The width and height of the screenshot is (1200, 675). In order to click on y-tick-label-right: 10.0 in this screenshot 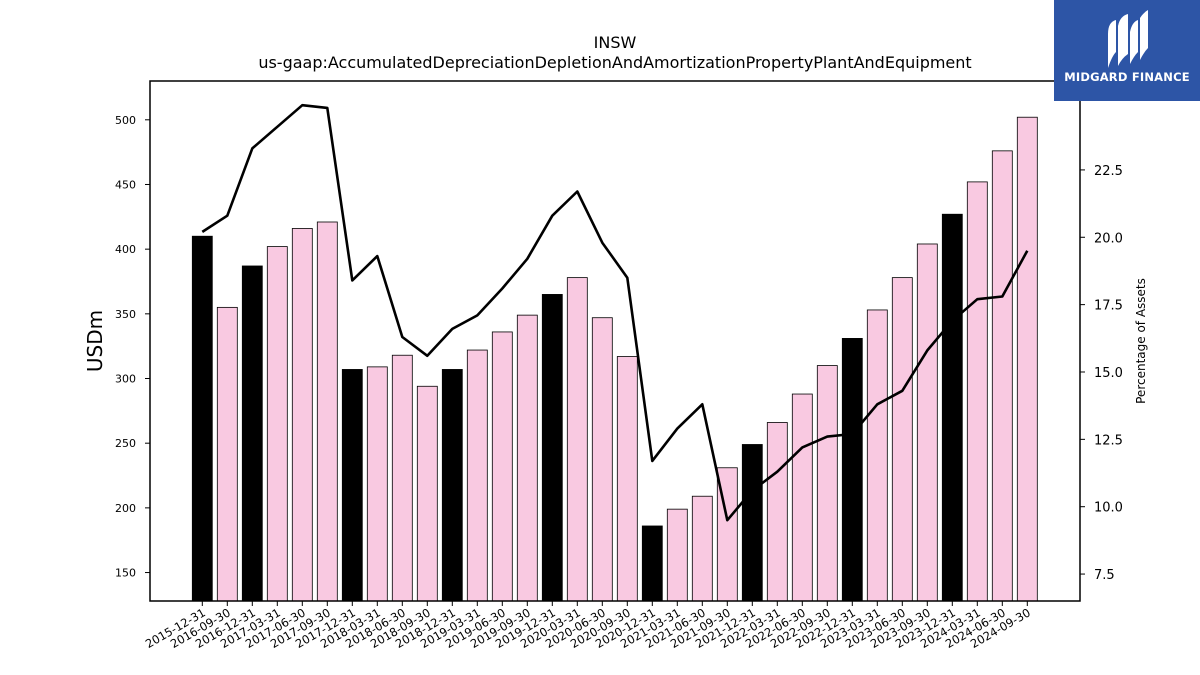, I will do `click(1108, 508)`.